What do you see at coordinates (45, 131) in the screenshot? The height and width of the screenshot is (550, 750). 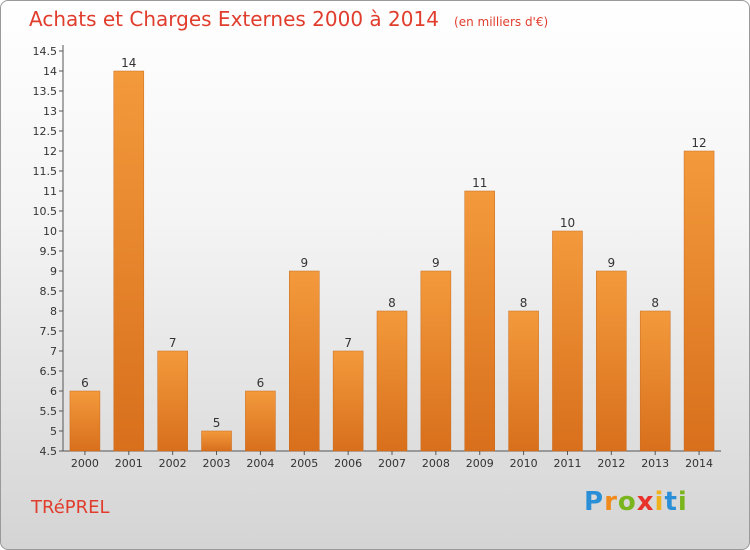 I see `y-tick-label: 12.5` at bounding box center [45, 131].